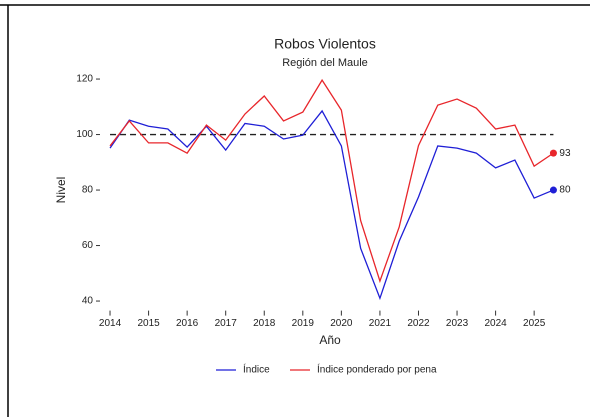 This screenshot has height=417, width=590. What do you see at coordinates (226, 323) in the screenshot?
I see `x-tick-label: 2017` at bounding box center [226, 323].